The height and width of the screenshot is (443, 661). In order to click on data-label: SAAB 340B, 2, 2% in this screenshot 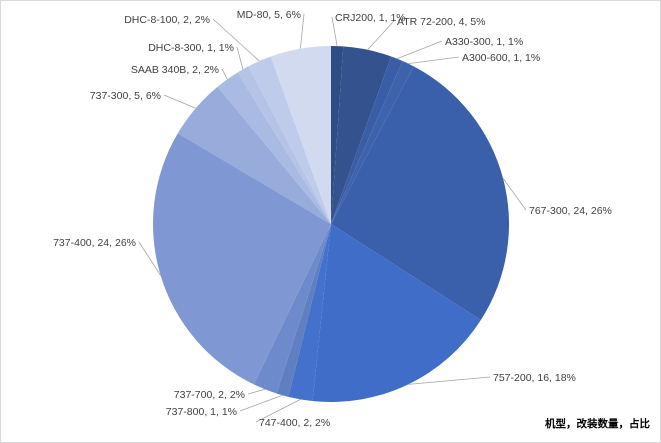, I will do `click(175, 70)`.